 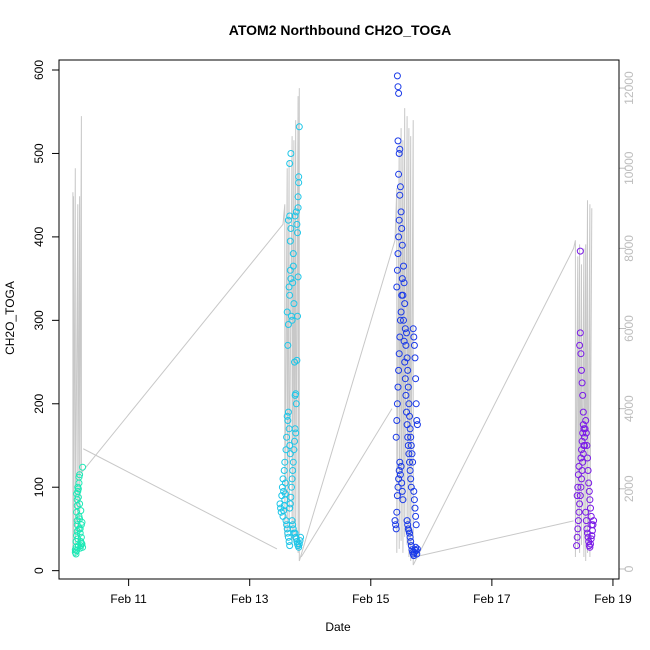 I want to click on y2-tick-label: 8000, so click(x=629, y=248).